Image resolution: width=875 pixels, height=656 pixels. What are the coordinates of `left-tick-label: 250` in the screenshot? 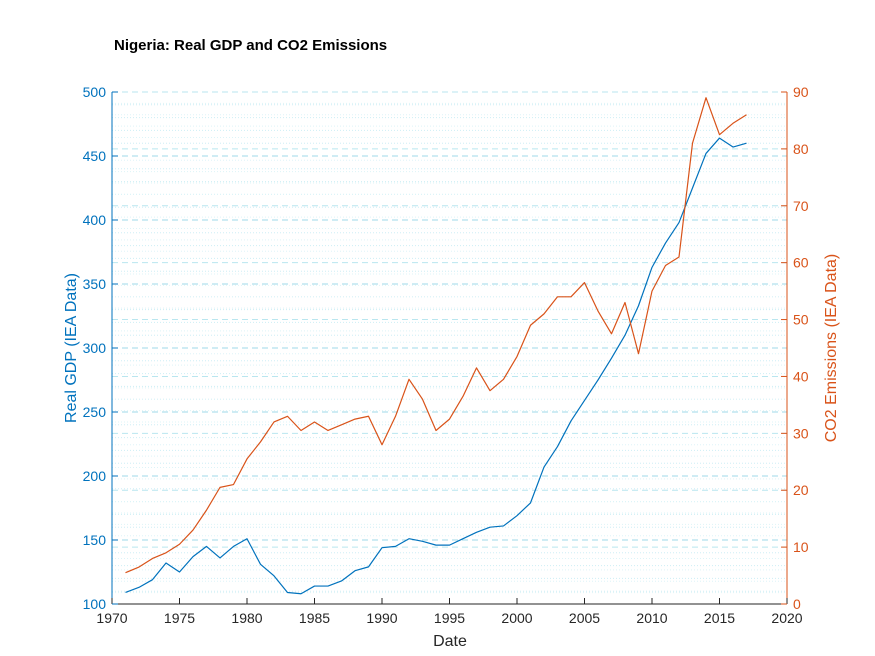 It's located at (95, 412).